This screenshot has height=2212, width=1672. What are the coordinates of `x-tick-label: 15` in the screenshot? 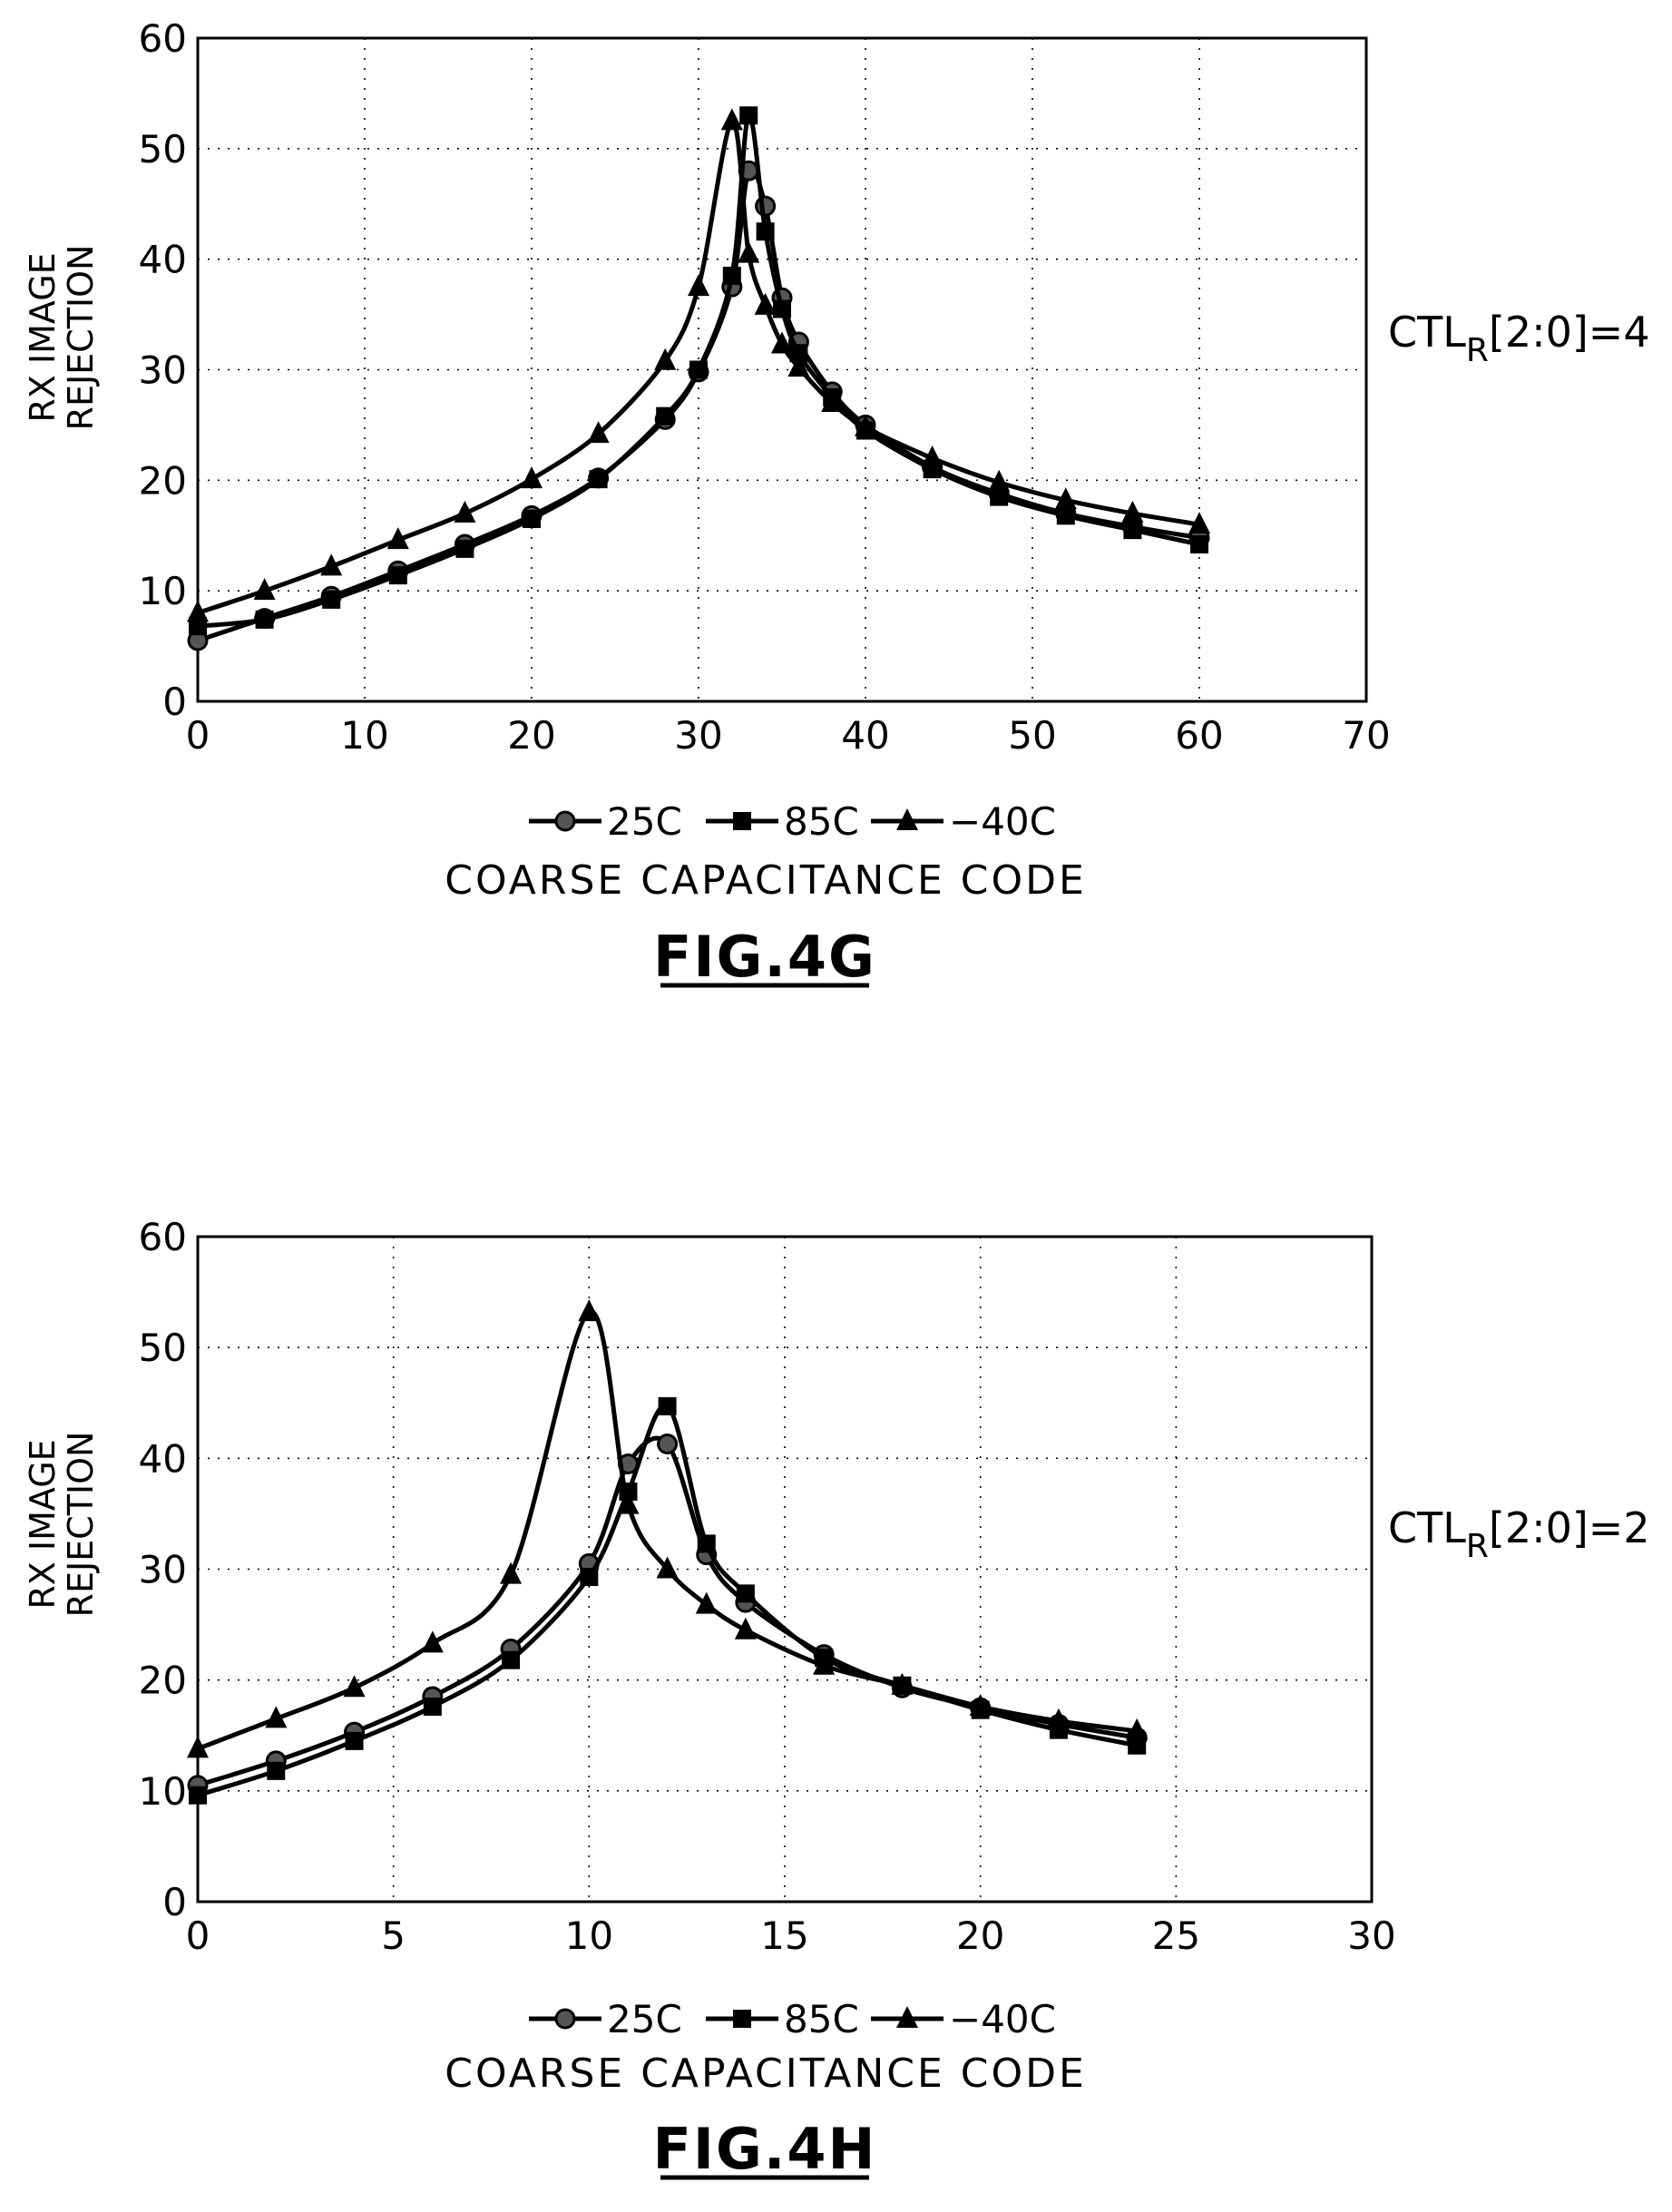 It's located at (784, 1935).